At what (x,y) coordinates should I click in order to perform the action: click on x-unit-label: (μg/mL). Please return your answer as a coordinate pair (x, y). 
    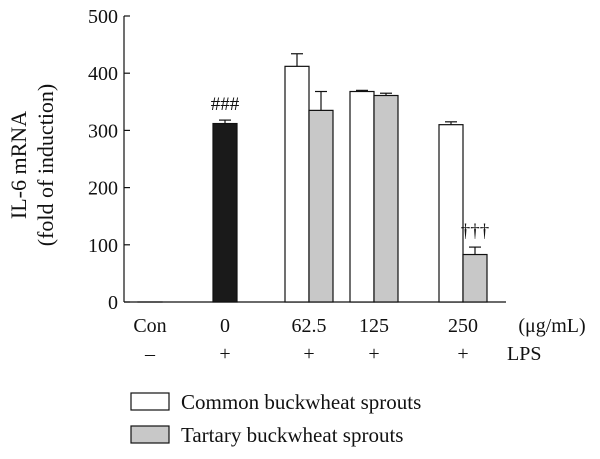
    Looking at the image, I should click on (551, 326).